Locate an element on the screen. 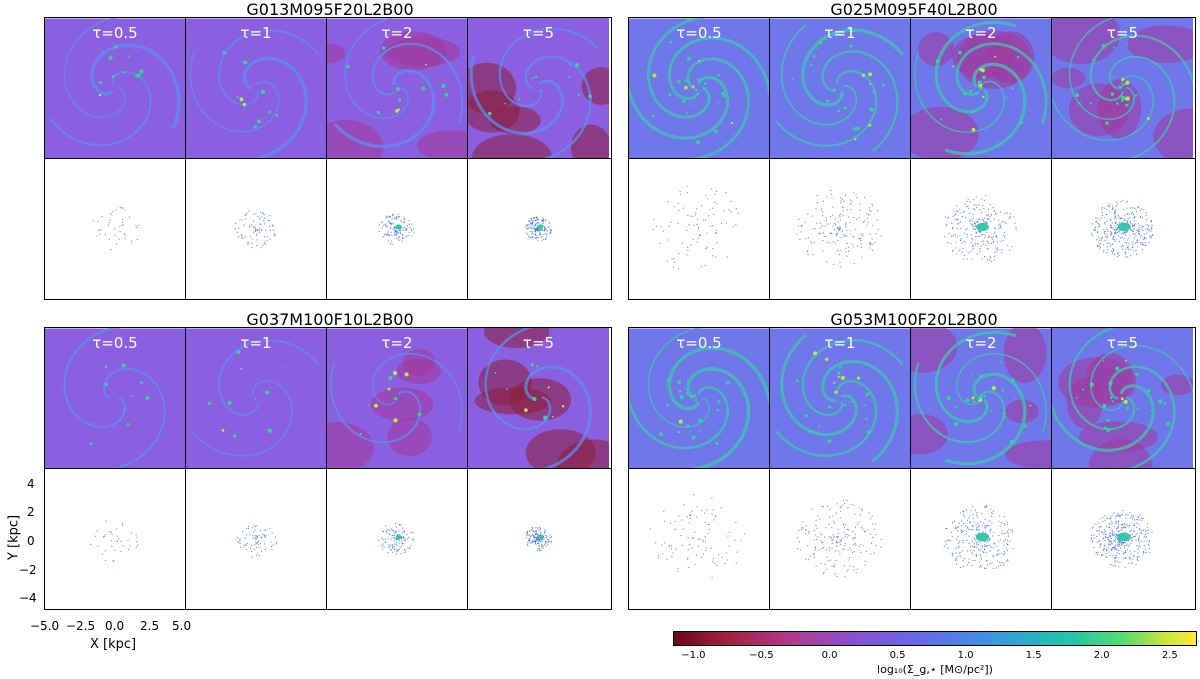 Image resolution: width=1200 pixels, height=679 pixels. colorbar-tick-label: −1.0 is located at coordinates (693, 655).